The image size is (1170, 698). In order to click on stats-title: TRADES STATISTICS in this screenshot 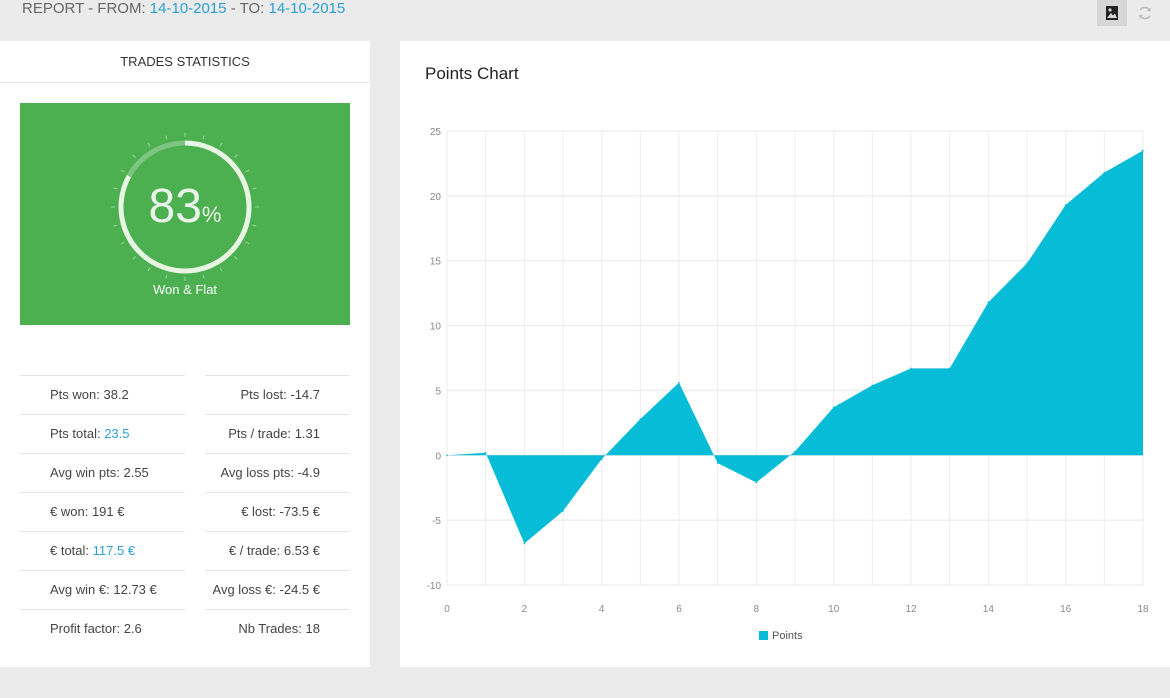, I will do `click(185, 62)`.